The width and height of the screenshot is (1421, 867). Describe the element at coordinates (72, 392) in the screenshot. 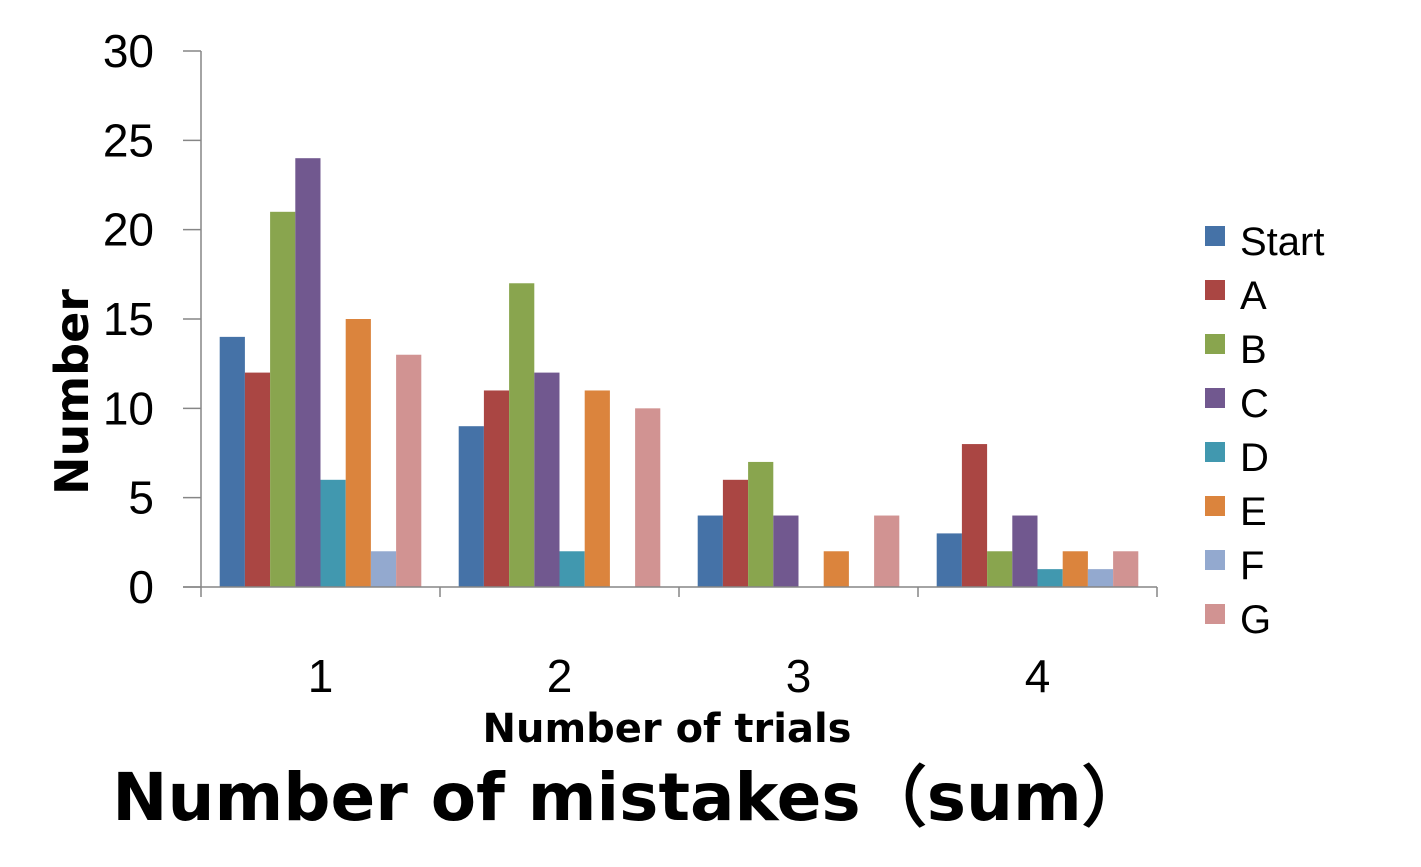

I see `y-axis-title: Number` at that location.